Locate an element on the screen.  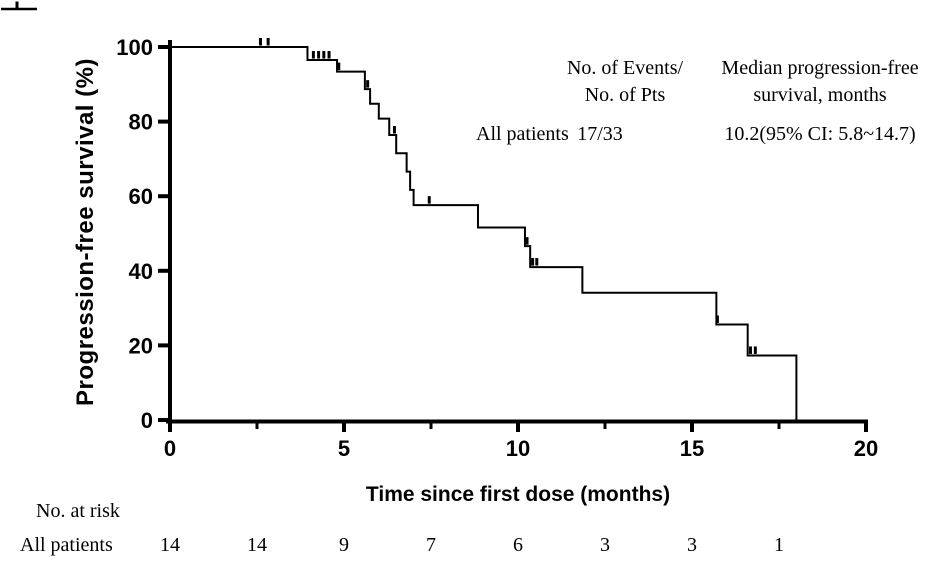
y-tick-label: 20 is located at coordinates (141, 345).